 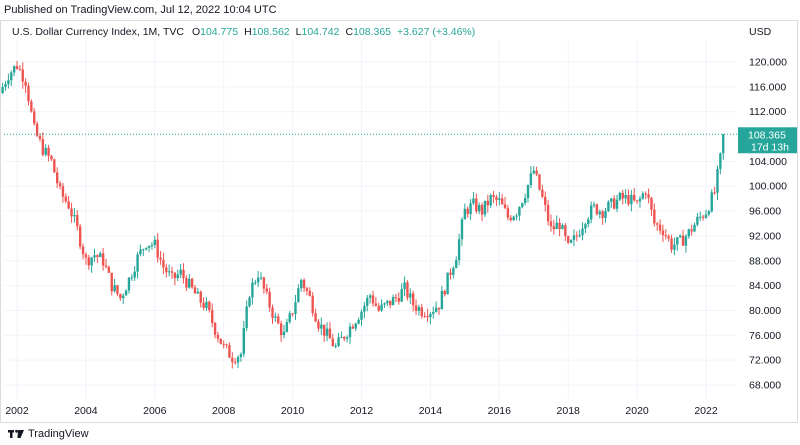 What do you see at coordinates (569, 411) in the screenshot?
I see `x-tick-label: 2018` at bounding box center [569, 411].